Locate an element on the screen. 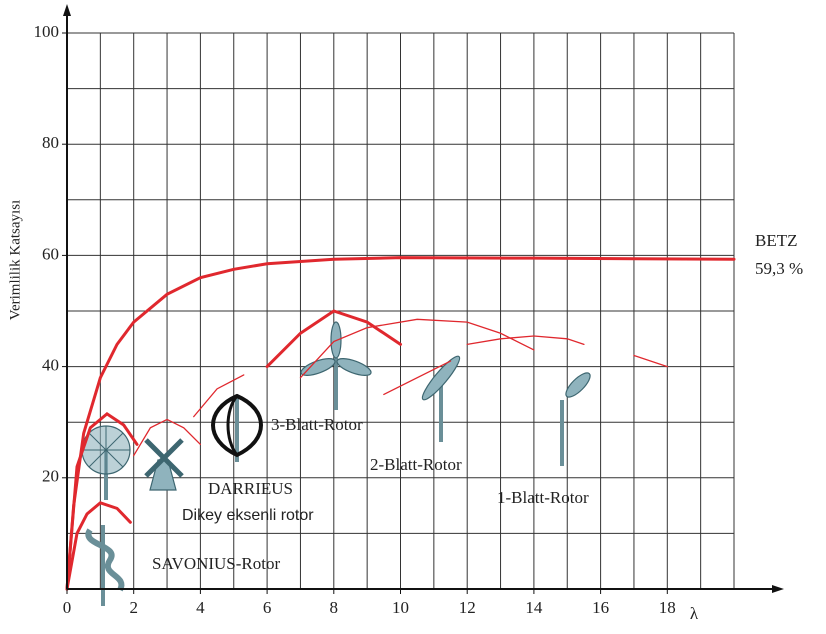 The image size is (826, 634). annotation: Dikey eksenli rotor is located at coordinates (248, 515).